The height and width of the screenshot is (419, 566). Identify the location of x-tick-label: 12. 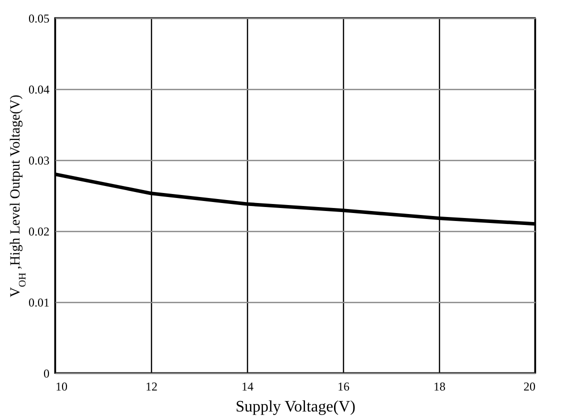
(152, 387).